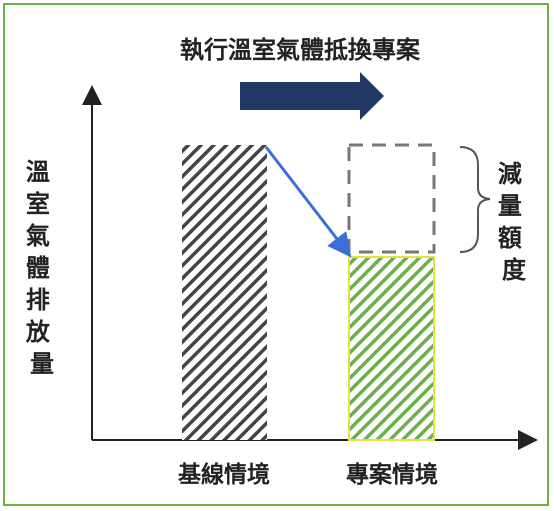 Image resolution: width=554 pixels, height=511 pixels. What do you see at coordinates (391, 348) in the screenshot?
I see `project-bar` at bounding box center [391, 348].